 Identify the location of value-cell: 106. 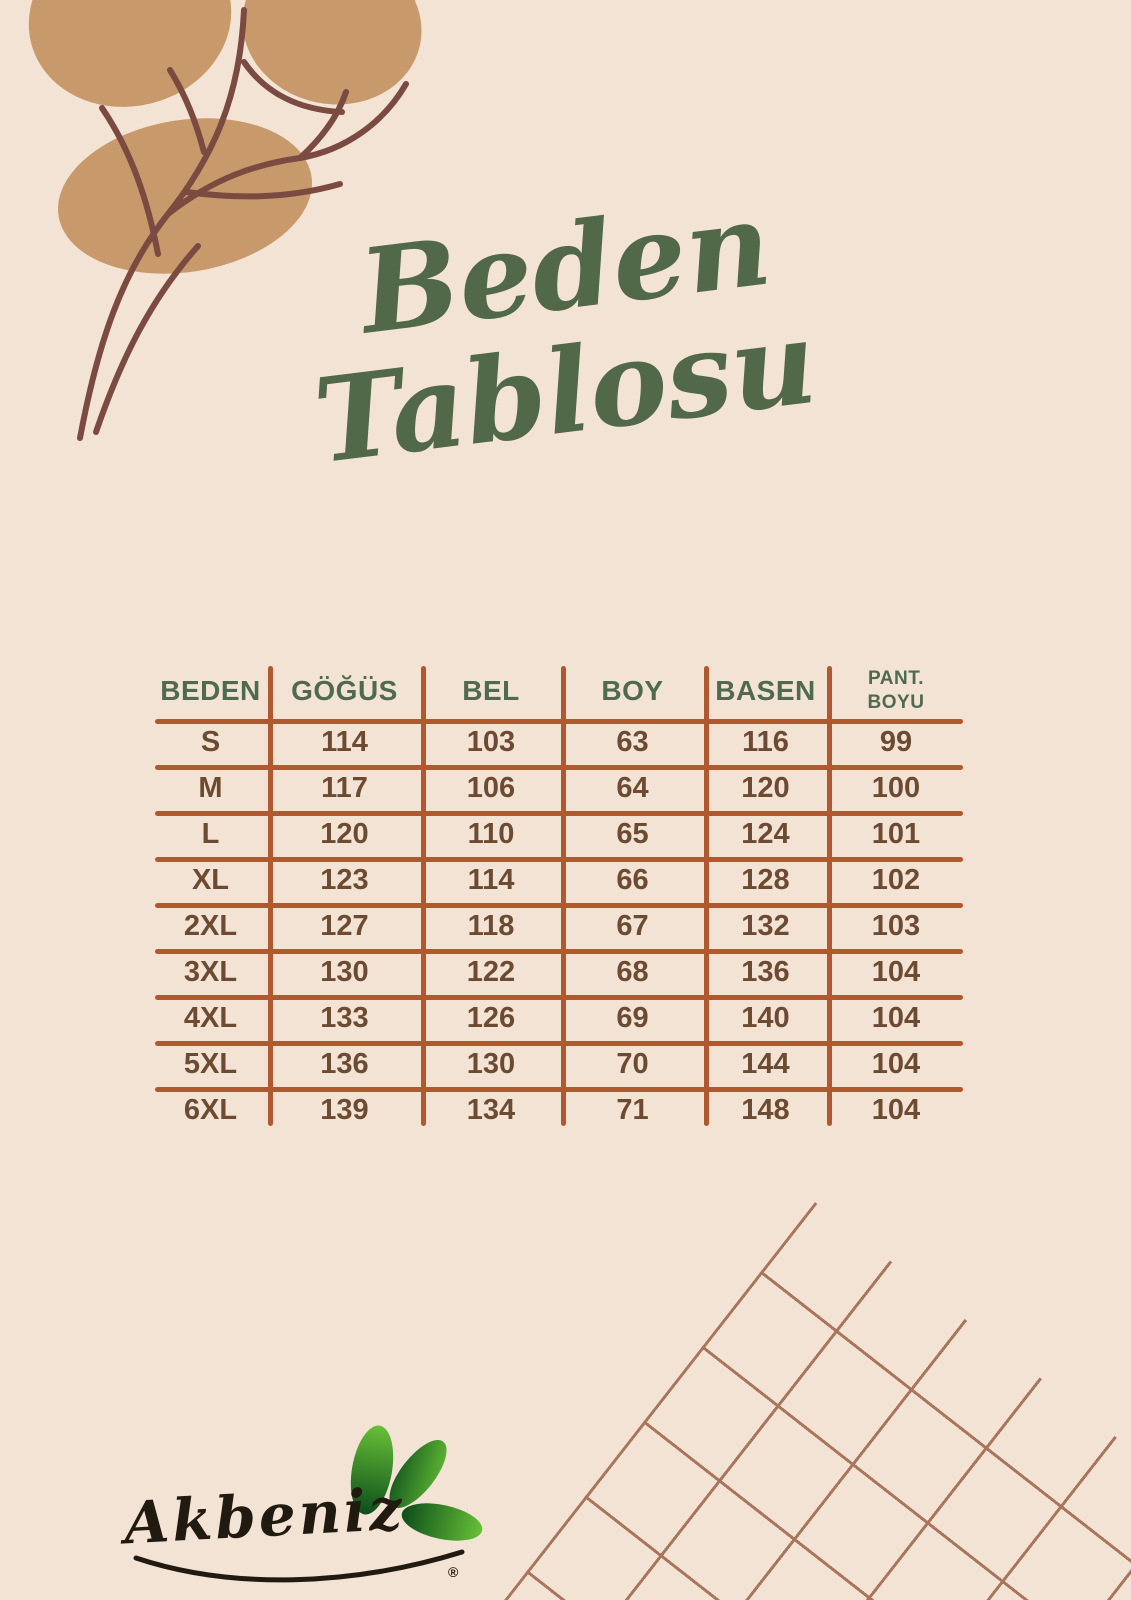
(491, 787).